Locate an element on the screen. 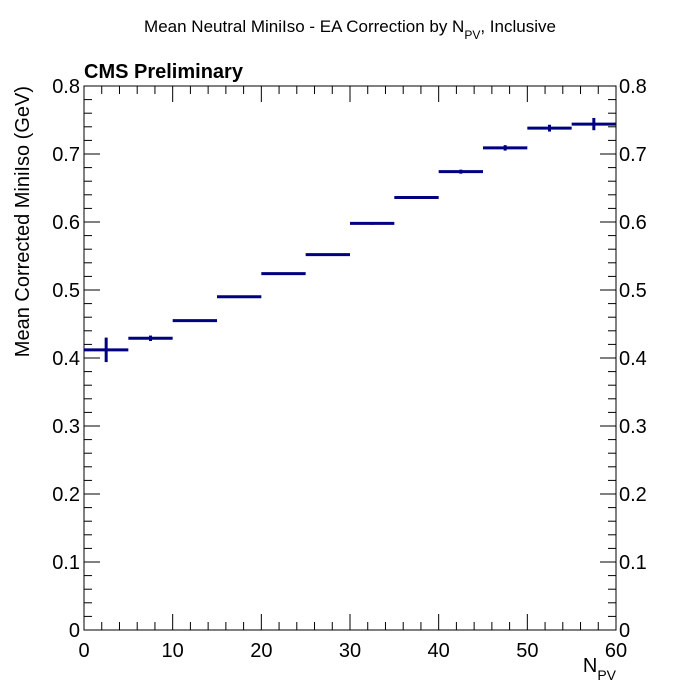 The image size is (700, 700). y-tick-label-left: 0.7 is located at coordinates (66, 155).